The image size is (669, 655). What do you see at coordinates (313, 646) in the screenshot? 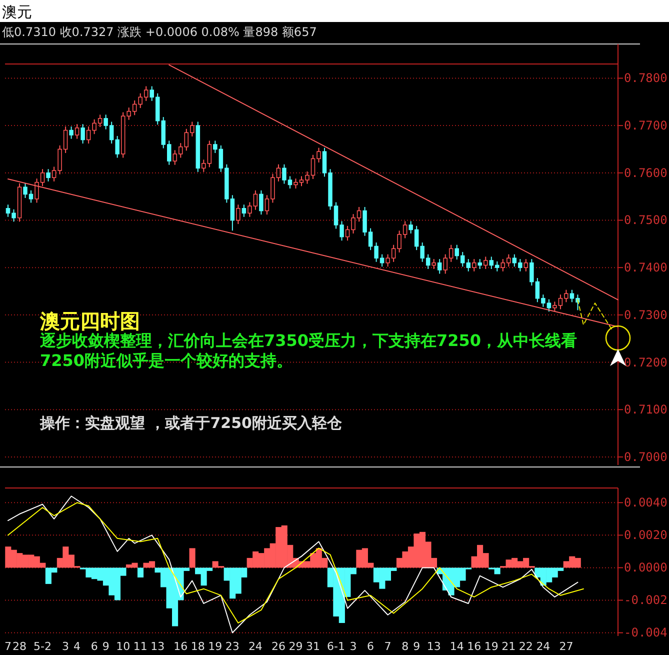
I see `x-tick-label: 31` at bounding box center [313, 646].